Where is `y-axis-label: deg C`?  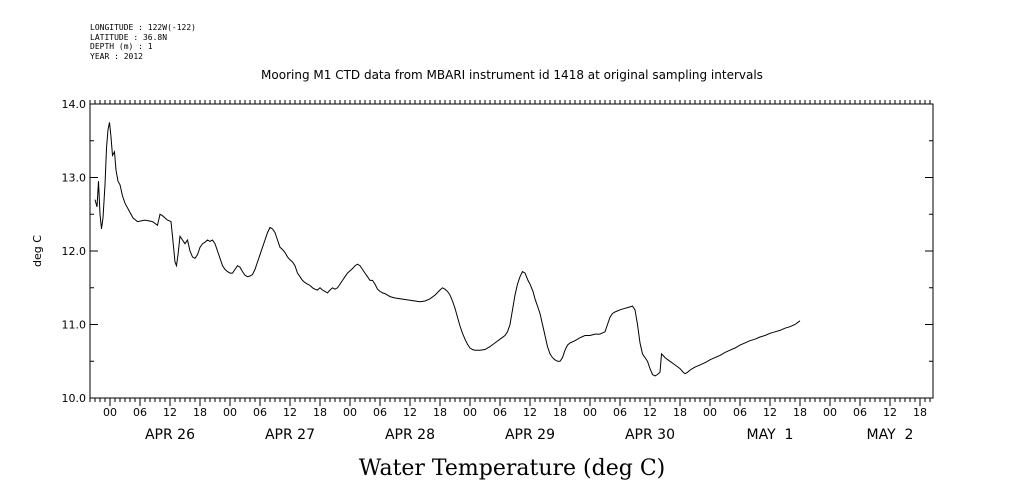
y-axis-label: deg C is located at coordinates (37, 251).